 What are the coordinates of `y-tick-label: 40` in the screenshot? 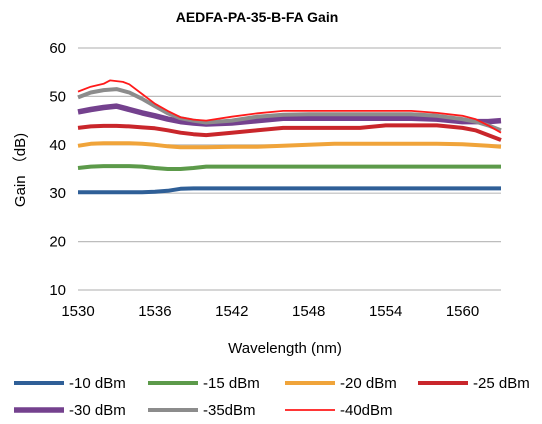 It's located at (57, 145).